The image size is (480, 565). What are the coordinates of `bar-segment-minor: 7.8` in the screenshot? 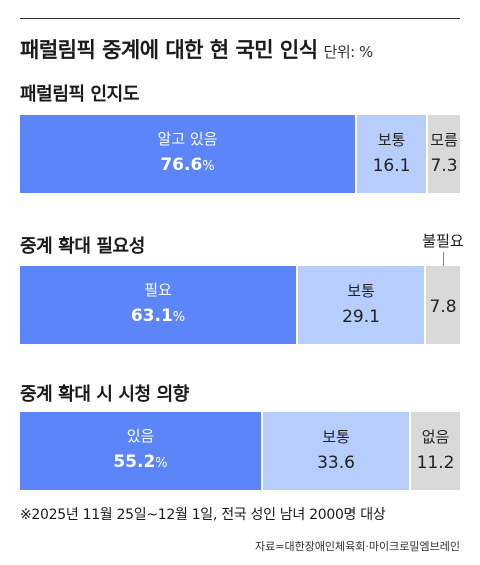 It's located at (443, 305).